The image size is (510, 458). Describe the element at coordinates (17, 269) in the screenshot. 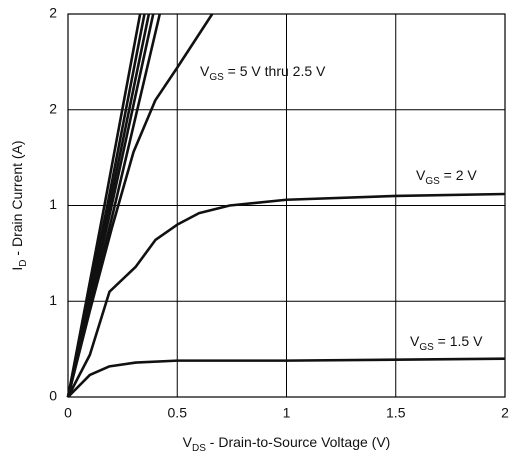

I see `y-axis-label-part: I` at that location.